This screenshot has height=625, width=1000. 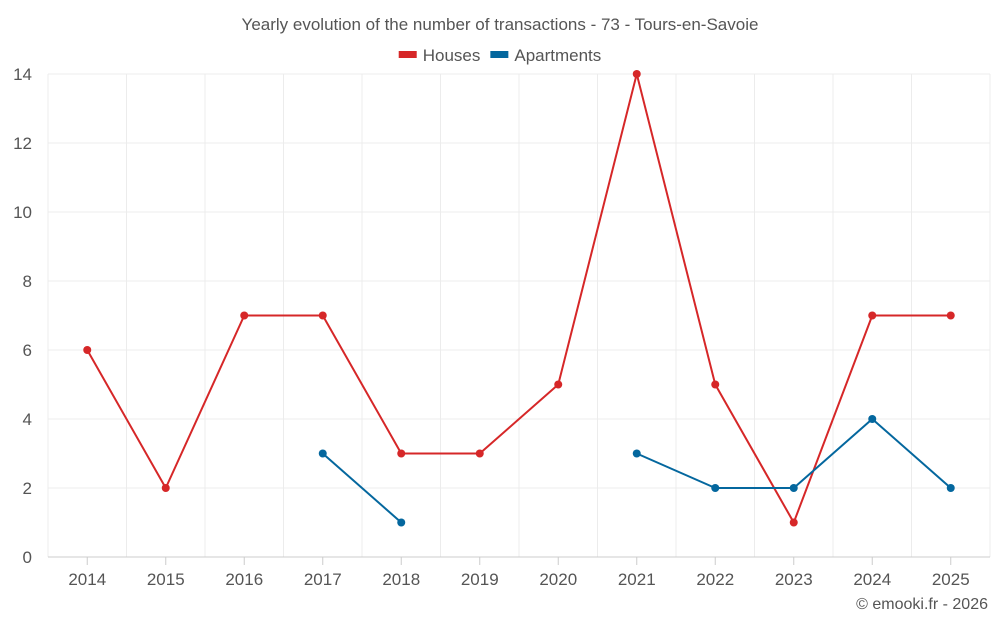 What do you see at coordinates (22, 316) in the screenshot?
I see `y-axis: 0 2 4 6 8 10 12 14` at bounding box center [22, 316].